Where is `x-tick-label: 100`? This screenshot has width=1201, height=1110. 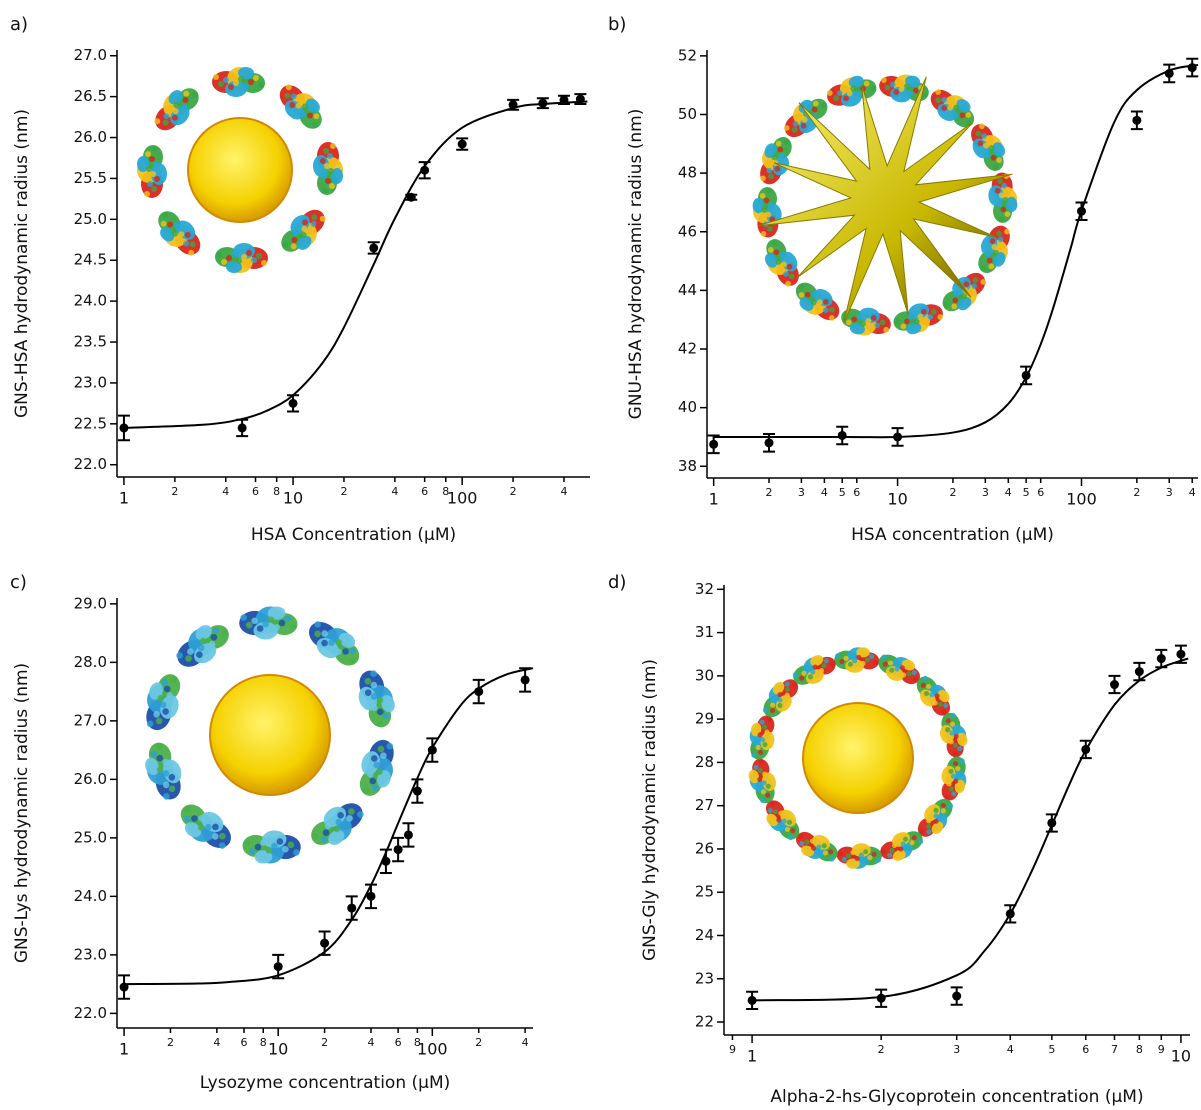 x-tick-label: 100 is located at coordinates (1081, 499).